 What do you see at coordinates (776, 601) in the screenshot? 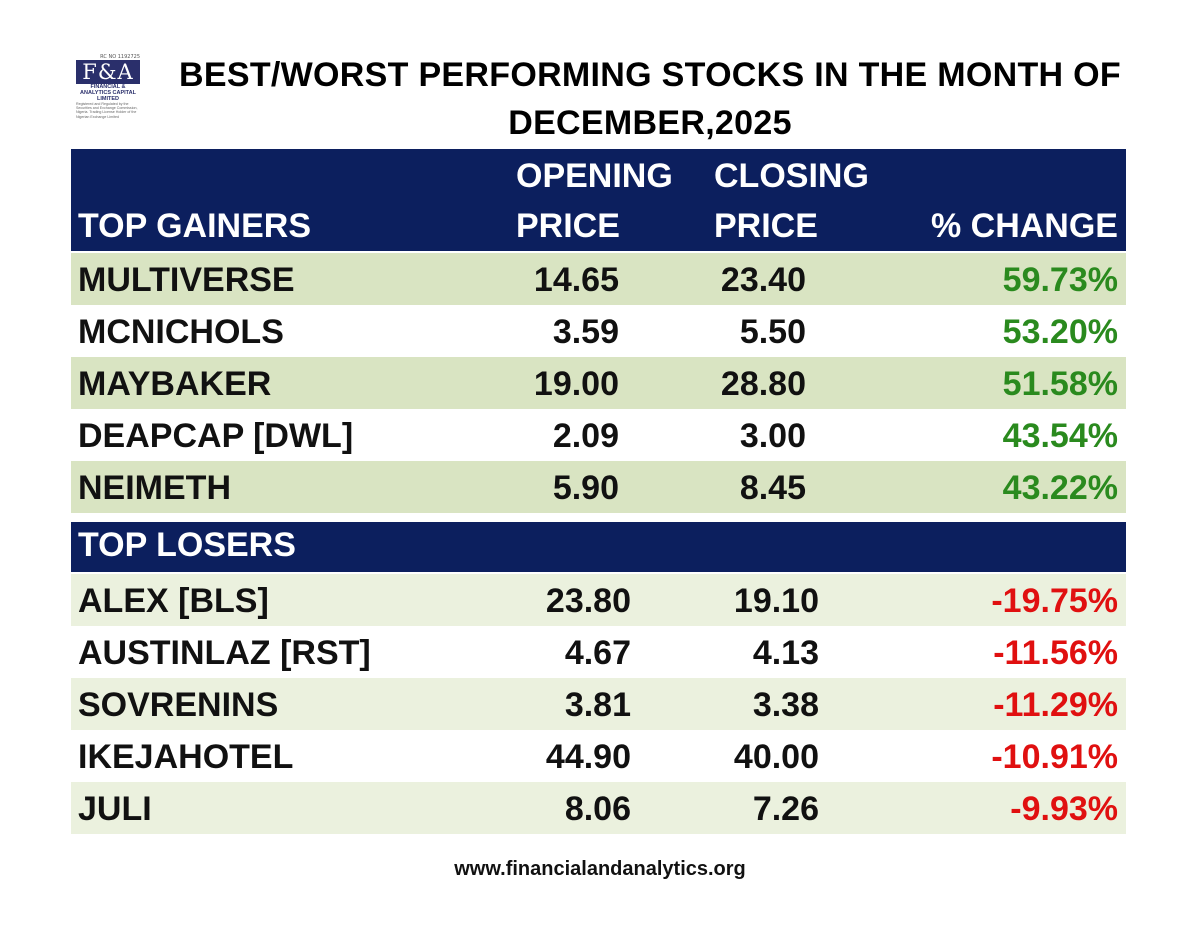
I see `closing-price: 19.10` at bounding box center [776, 601].